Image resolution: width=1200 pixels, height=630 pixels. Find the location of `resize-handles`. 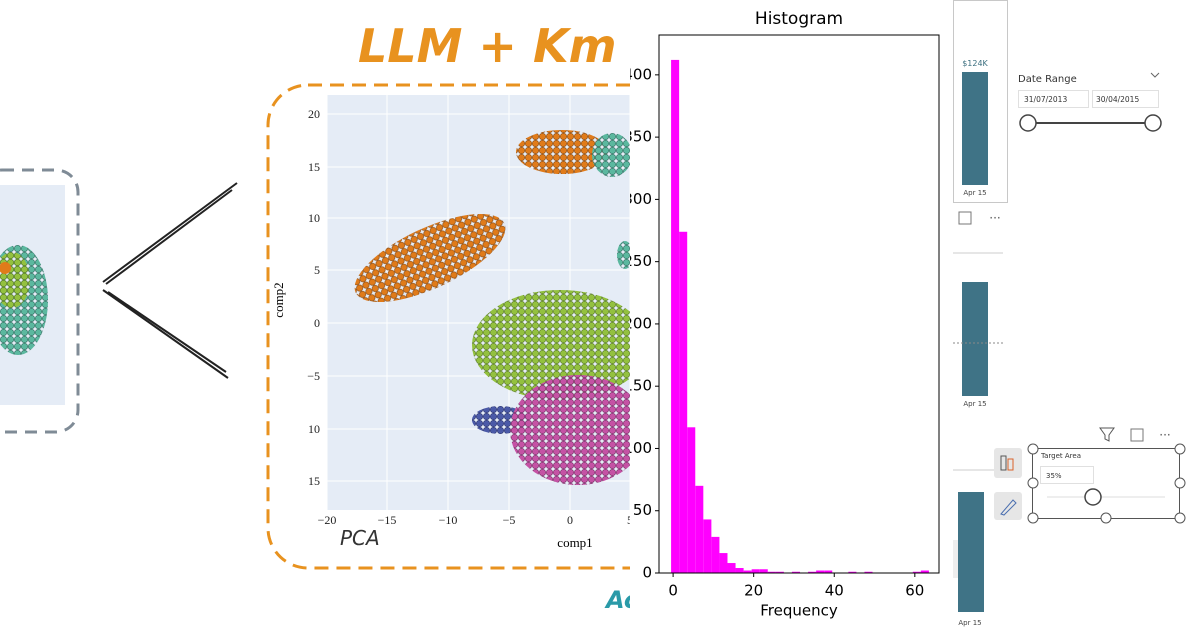

resize-handles is located at coordinates (1106, 483).